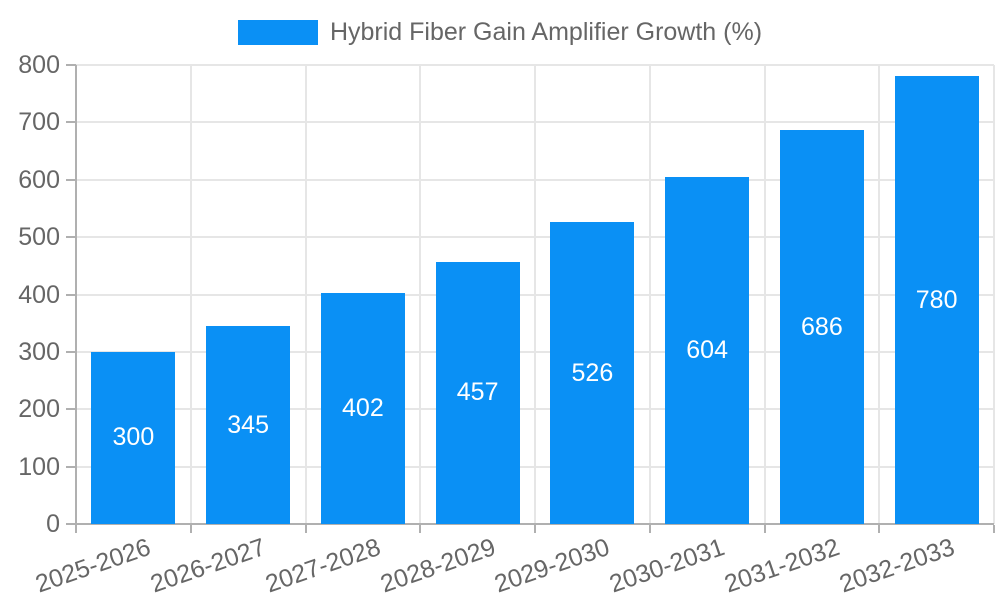 The width and height of the screenshot is (1000, 600). I want to click on x-axis-line, so click(535, 524).